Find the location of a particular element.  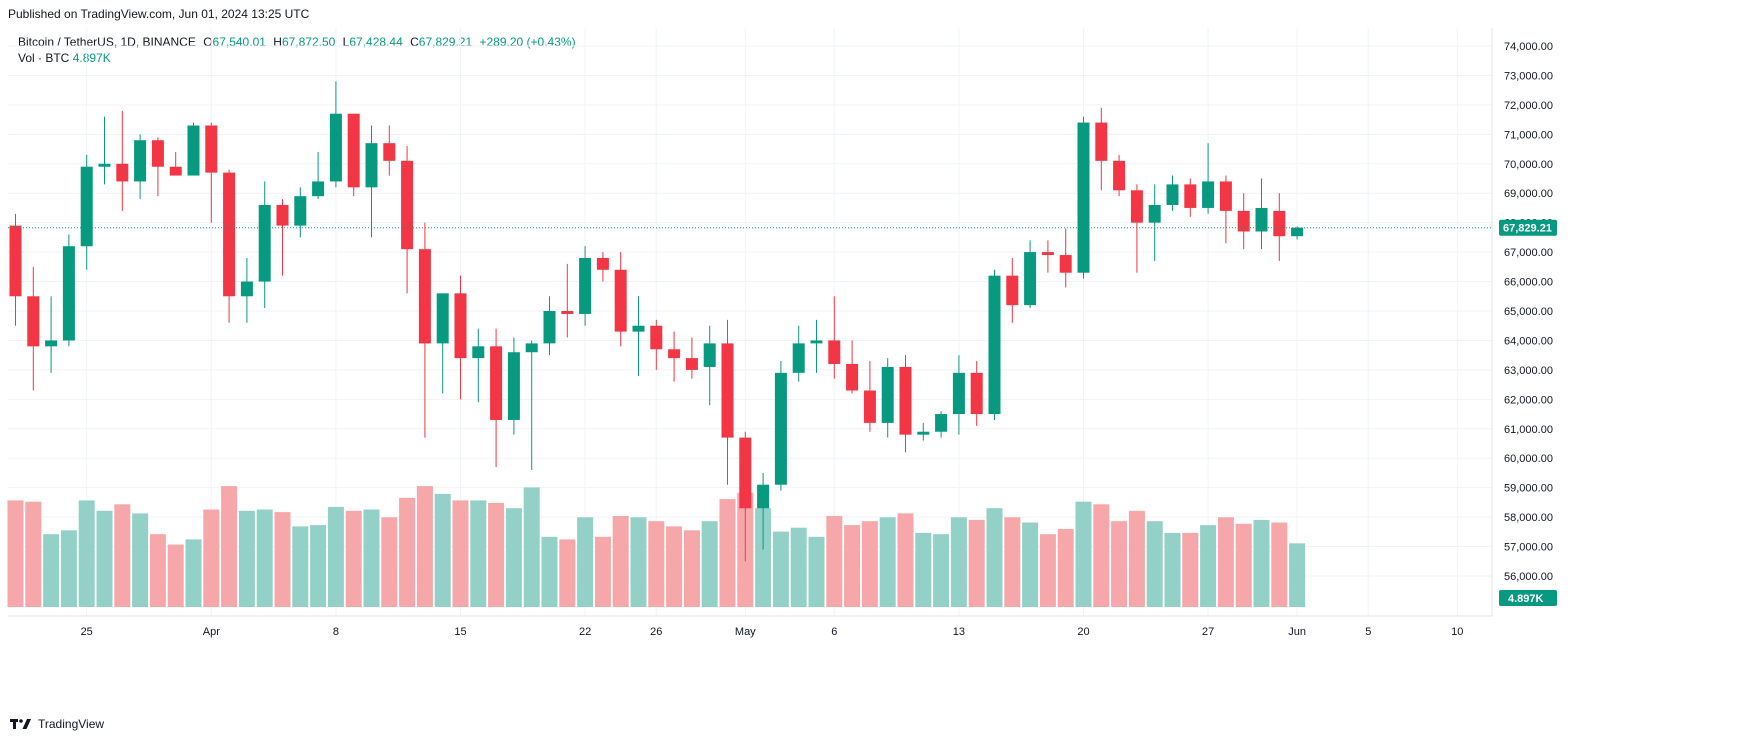

x-tick-label: 8 is located at coordinates (336, 632).